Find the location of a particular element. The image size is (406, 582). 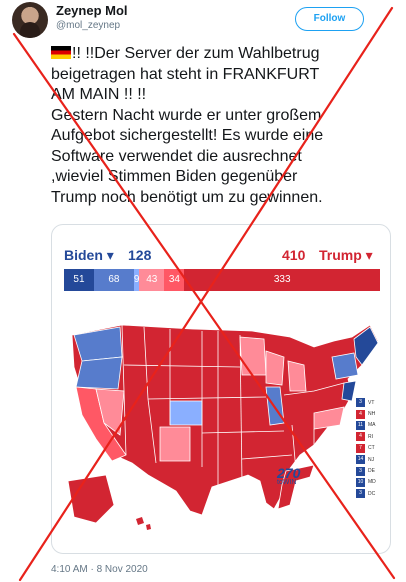

legend-state-abbr: MA is located at coordinates (372, 425).